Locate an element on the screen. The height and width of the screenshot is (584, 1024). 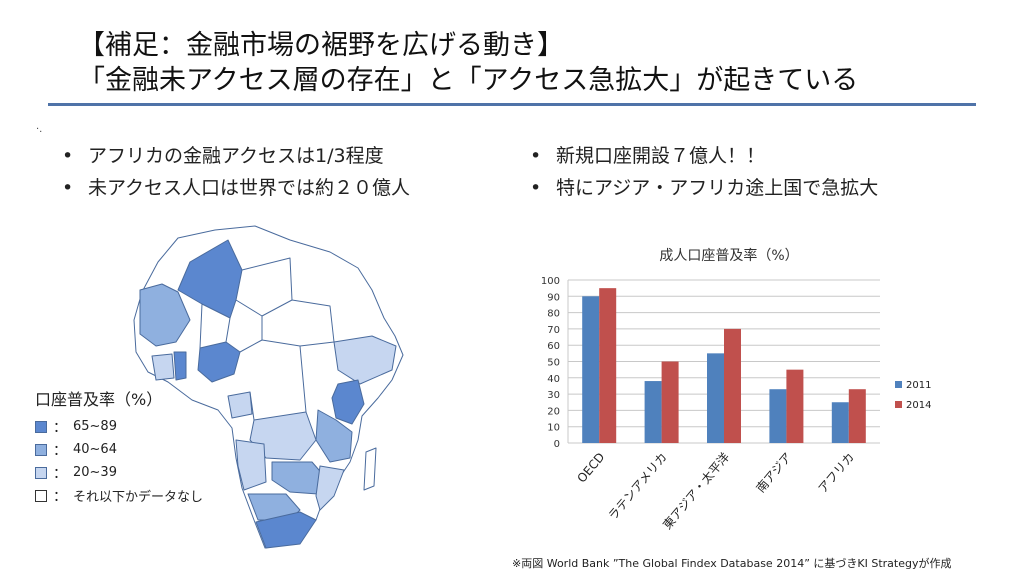
legend-range: 40~64 is located at coordinates (95, 449).